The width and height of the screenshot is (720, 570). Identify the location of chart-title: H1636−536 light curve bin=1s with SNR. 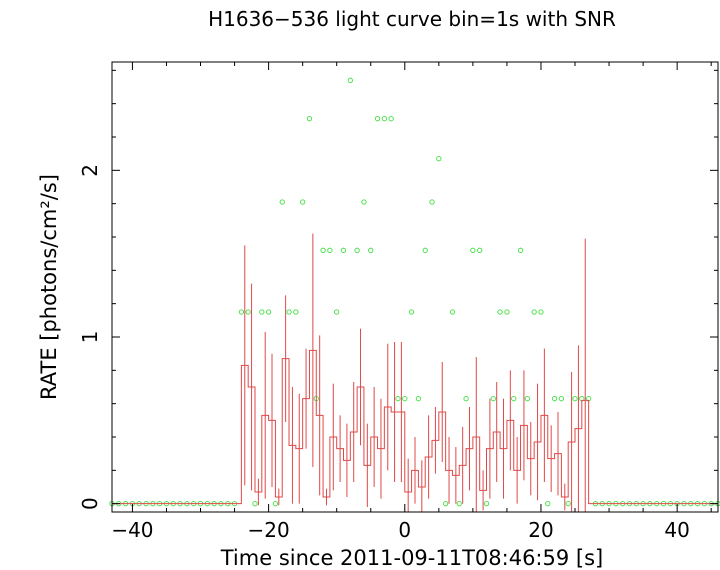
(412, 19).